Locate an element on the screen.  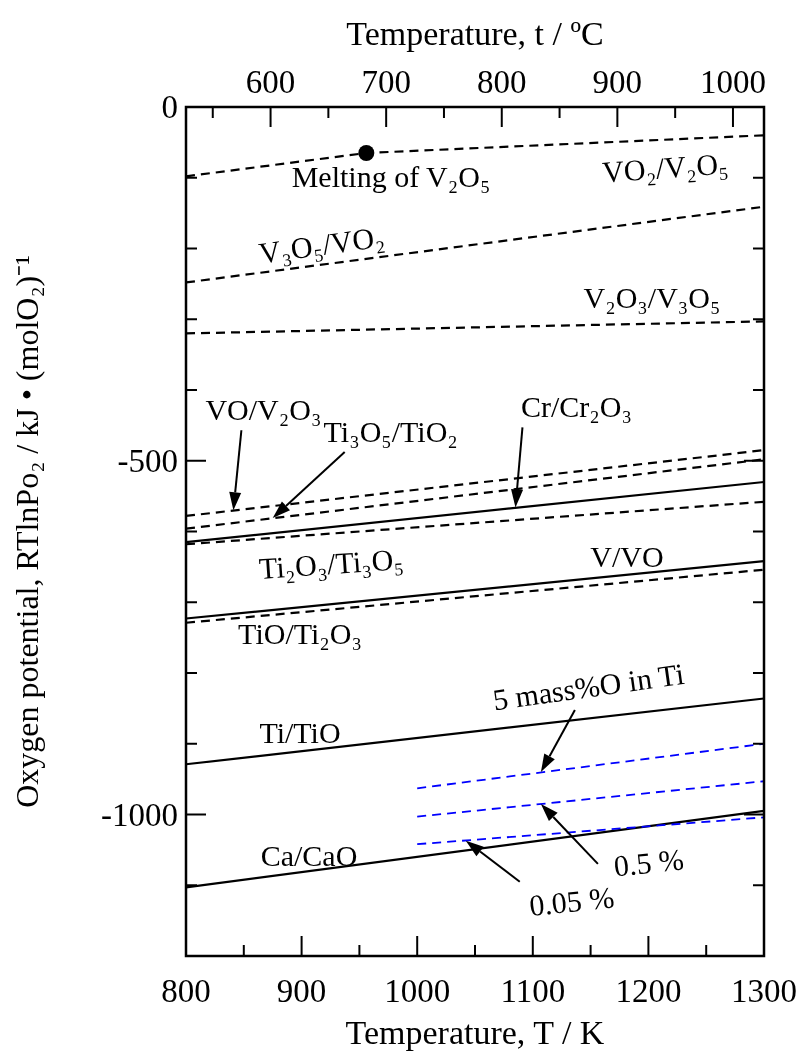
x-tick-label: 800 is located at coordinates (186, 991).